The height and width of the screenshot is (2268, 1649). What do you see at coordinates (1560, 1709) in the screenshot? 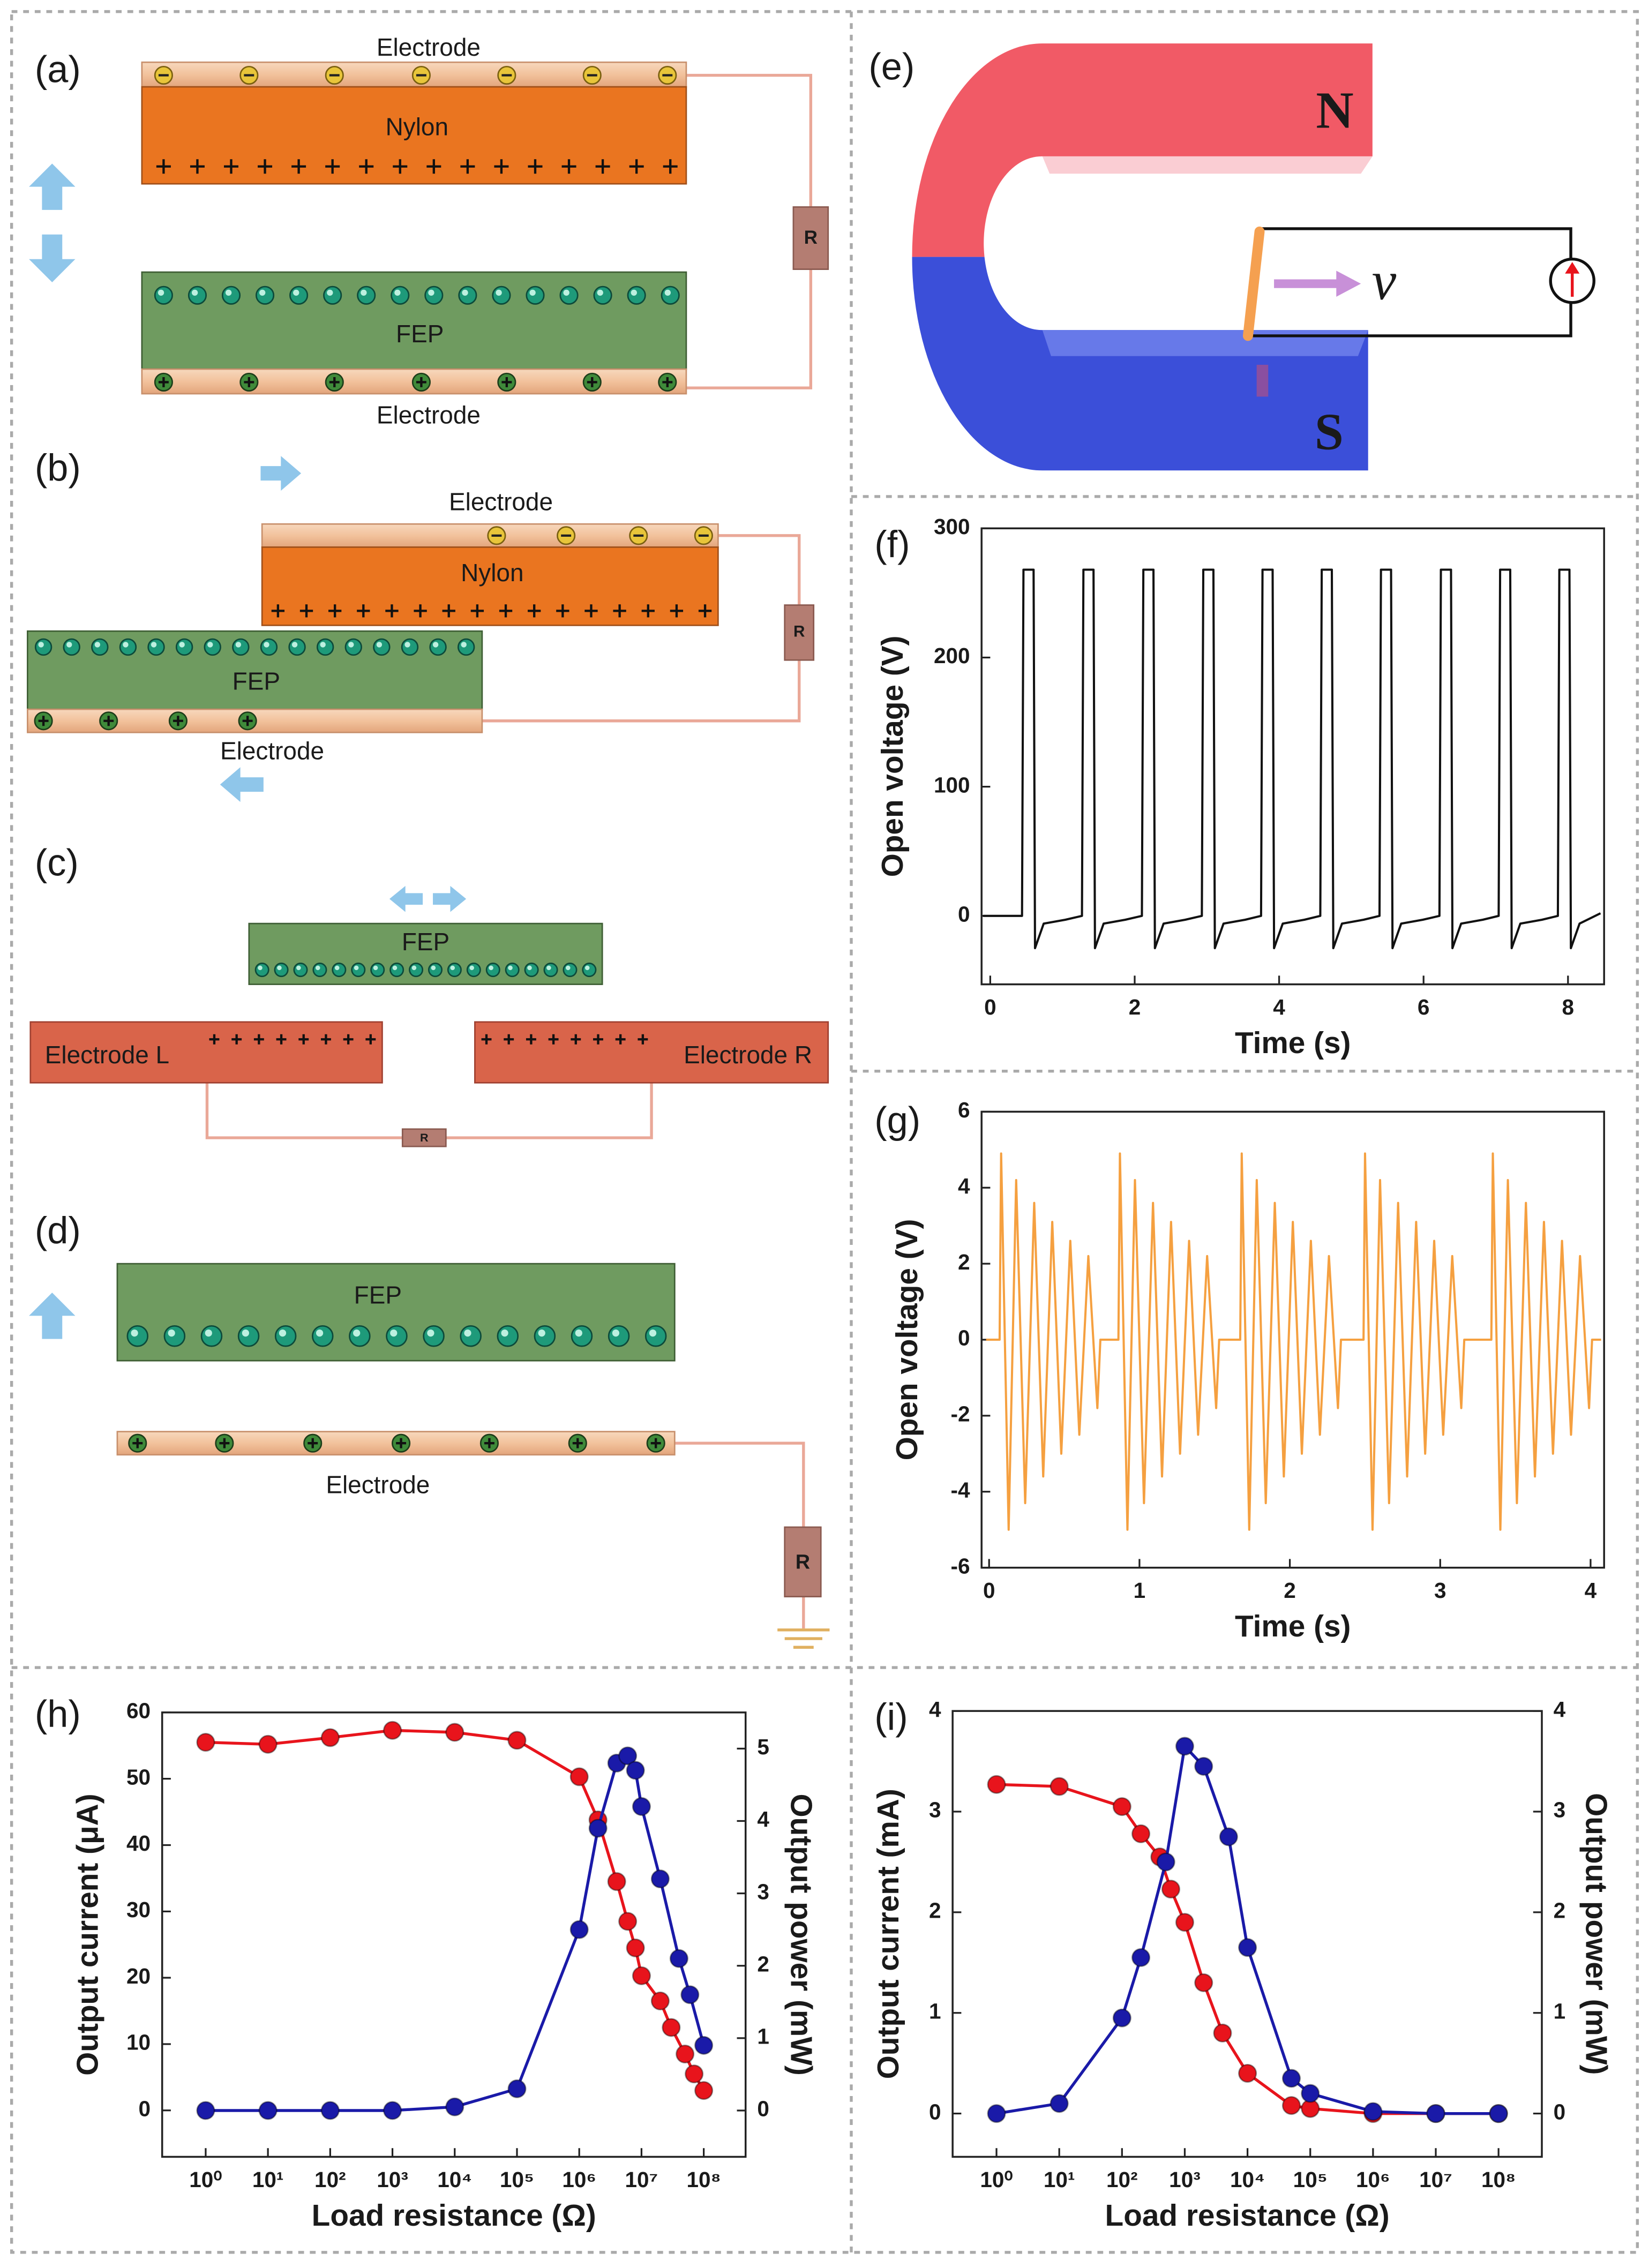
I see `y2-tick-label: 4` at bounding box center [1560, 1709].